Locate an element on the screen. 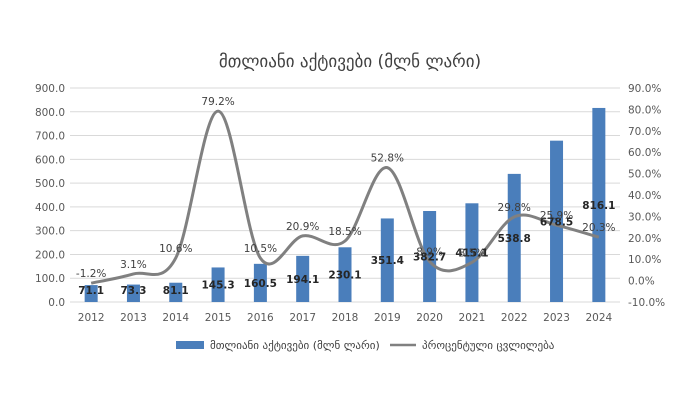 Image resolution: width=700 pixels, height=404 pixels. line-data-label: 10.6% is located at coordinates (175, 249).